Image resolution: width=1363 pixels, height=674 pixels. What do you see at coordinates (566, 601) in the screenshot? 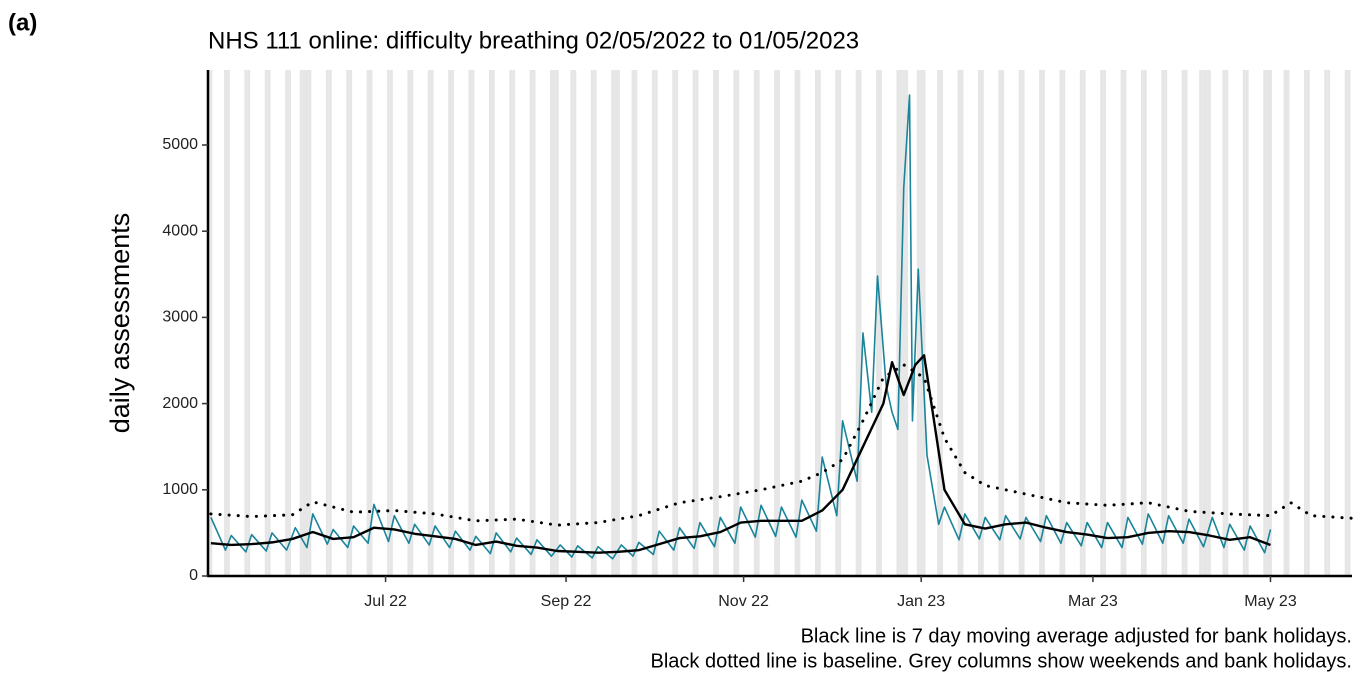
I see `x-tick-label: Sep 22` at bounding box center [566, 601].